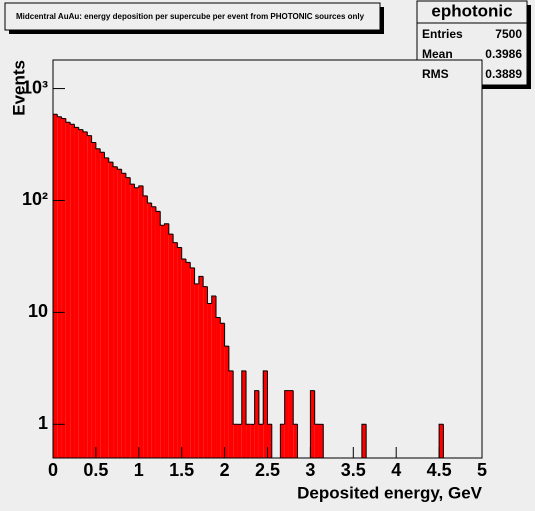 The height and width of the screenshot is (511, 535). Describe the element at coordinates (396, 470) in the screenshot. I see `x-tick-label: 4` at that location.